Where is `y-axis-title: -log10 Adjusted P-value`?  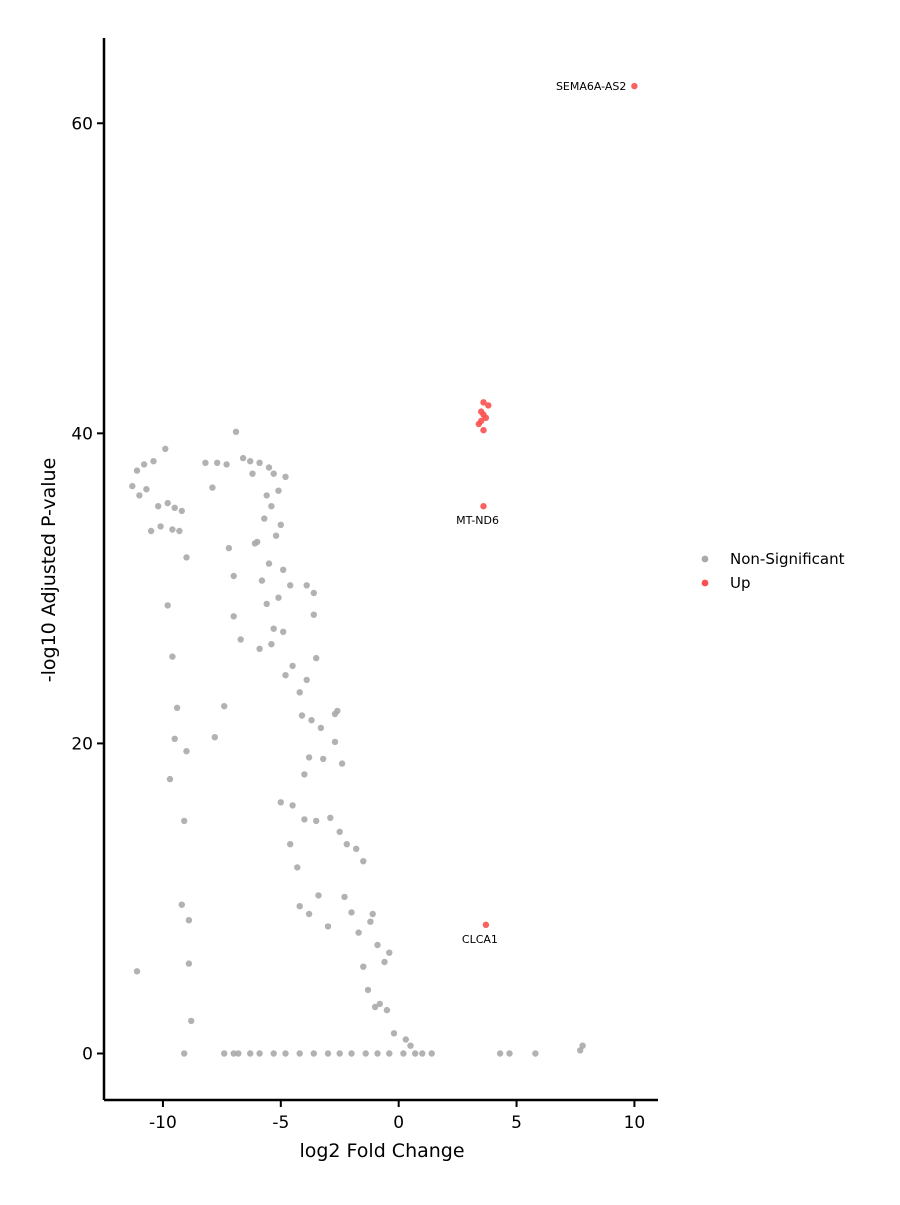
y-axis-title: -log10 Adjusted P-value is located at coordinates (49, 570).